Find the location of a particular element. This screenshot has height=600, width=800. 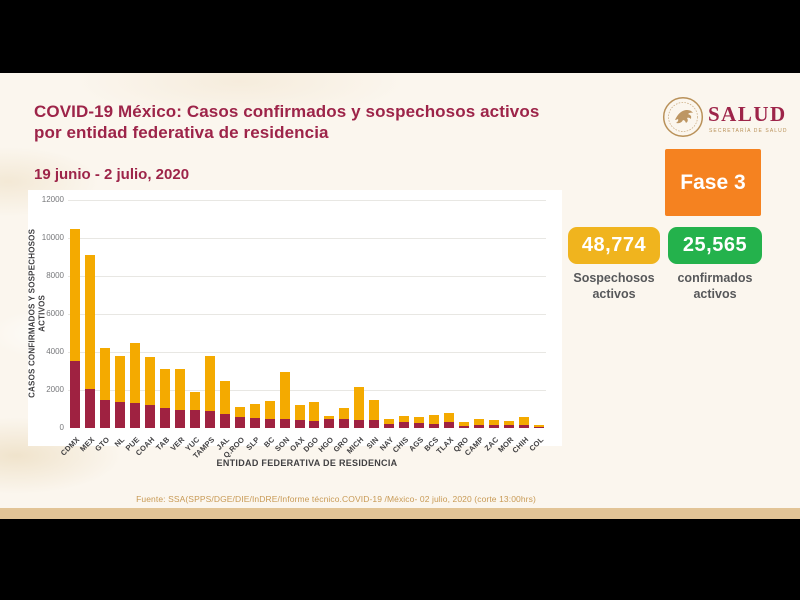

bar-segment-suspected-GTO is located at coordinates (105, 374).